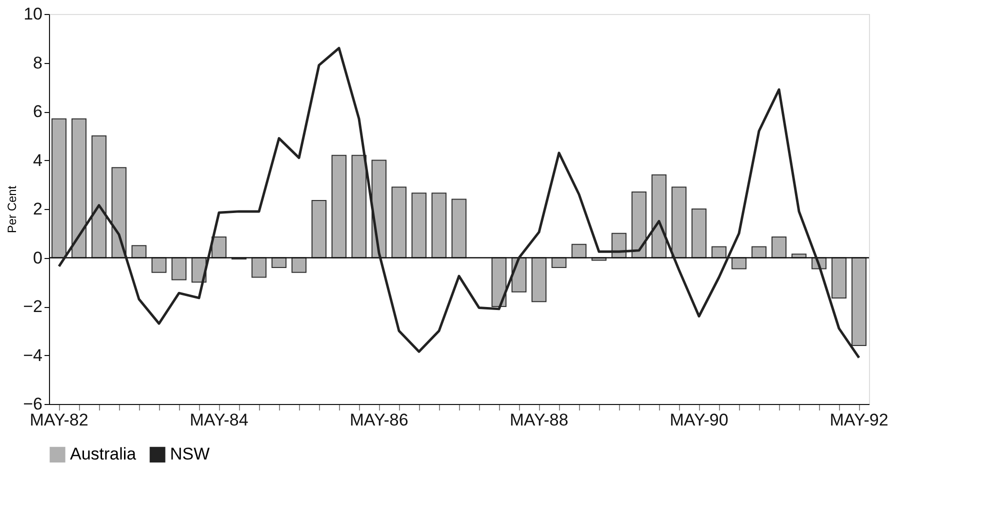 The width and height of the screenshot is (985, 506). I want to click on y-tick-label: 6, so click(37, 111).